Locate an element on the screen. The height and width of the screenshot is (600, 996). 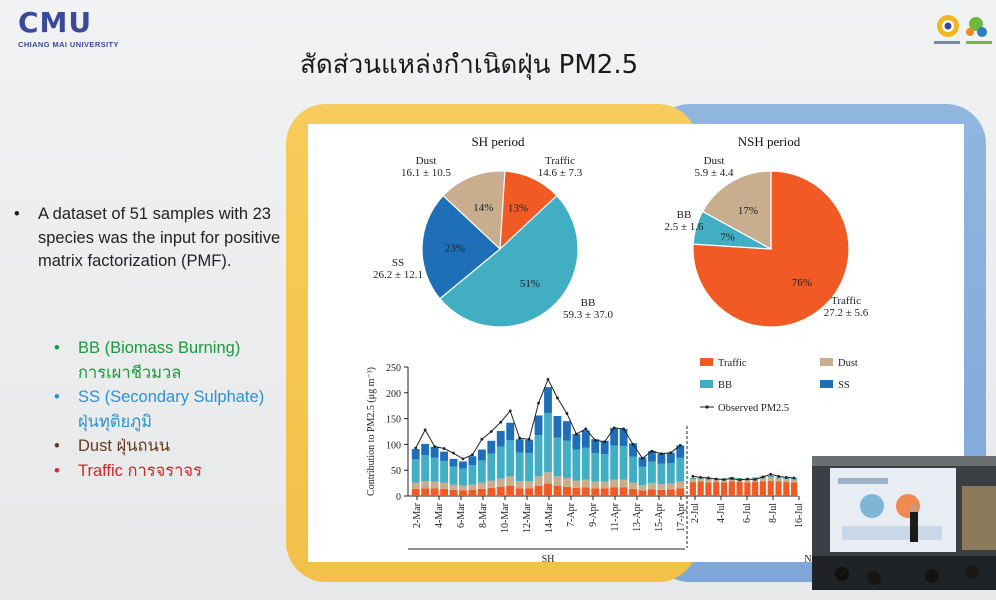
pie-source-name: SS is located at coordinates (398, 263).